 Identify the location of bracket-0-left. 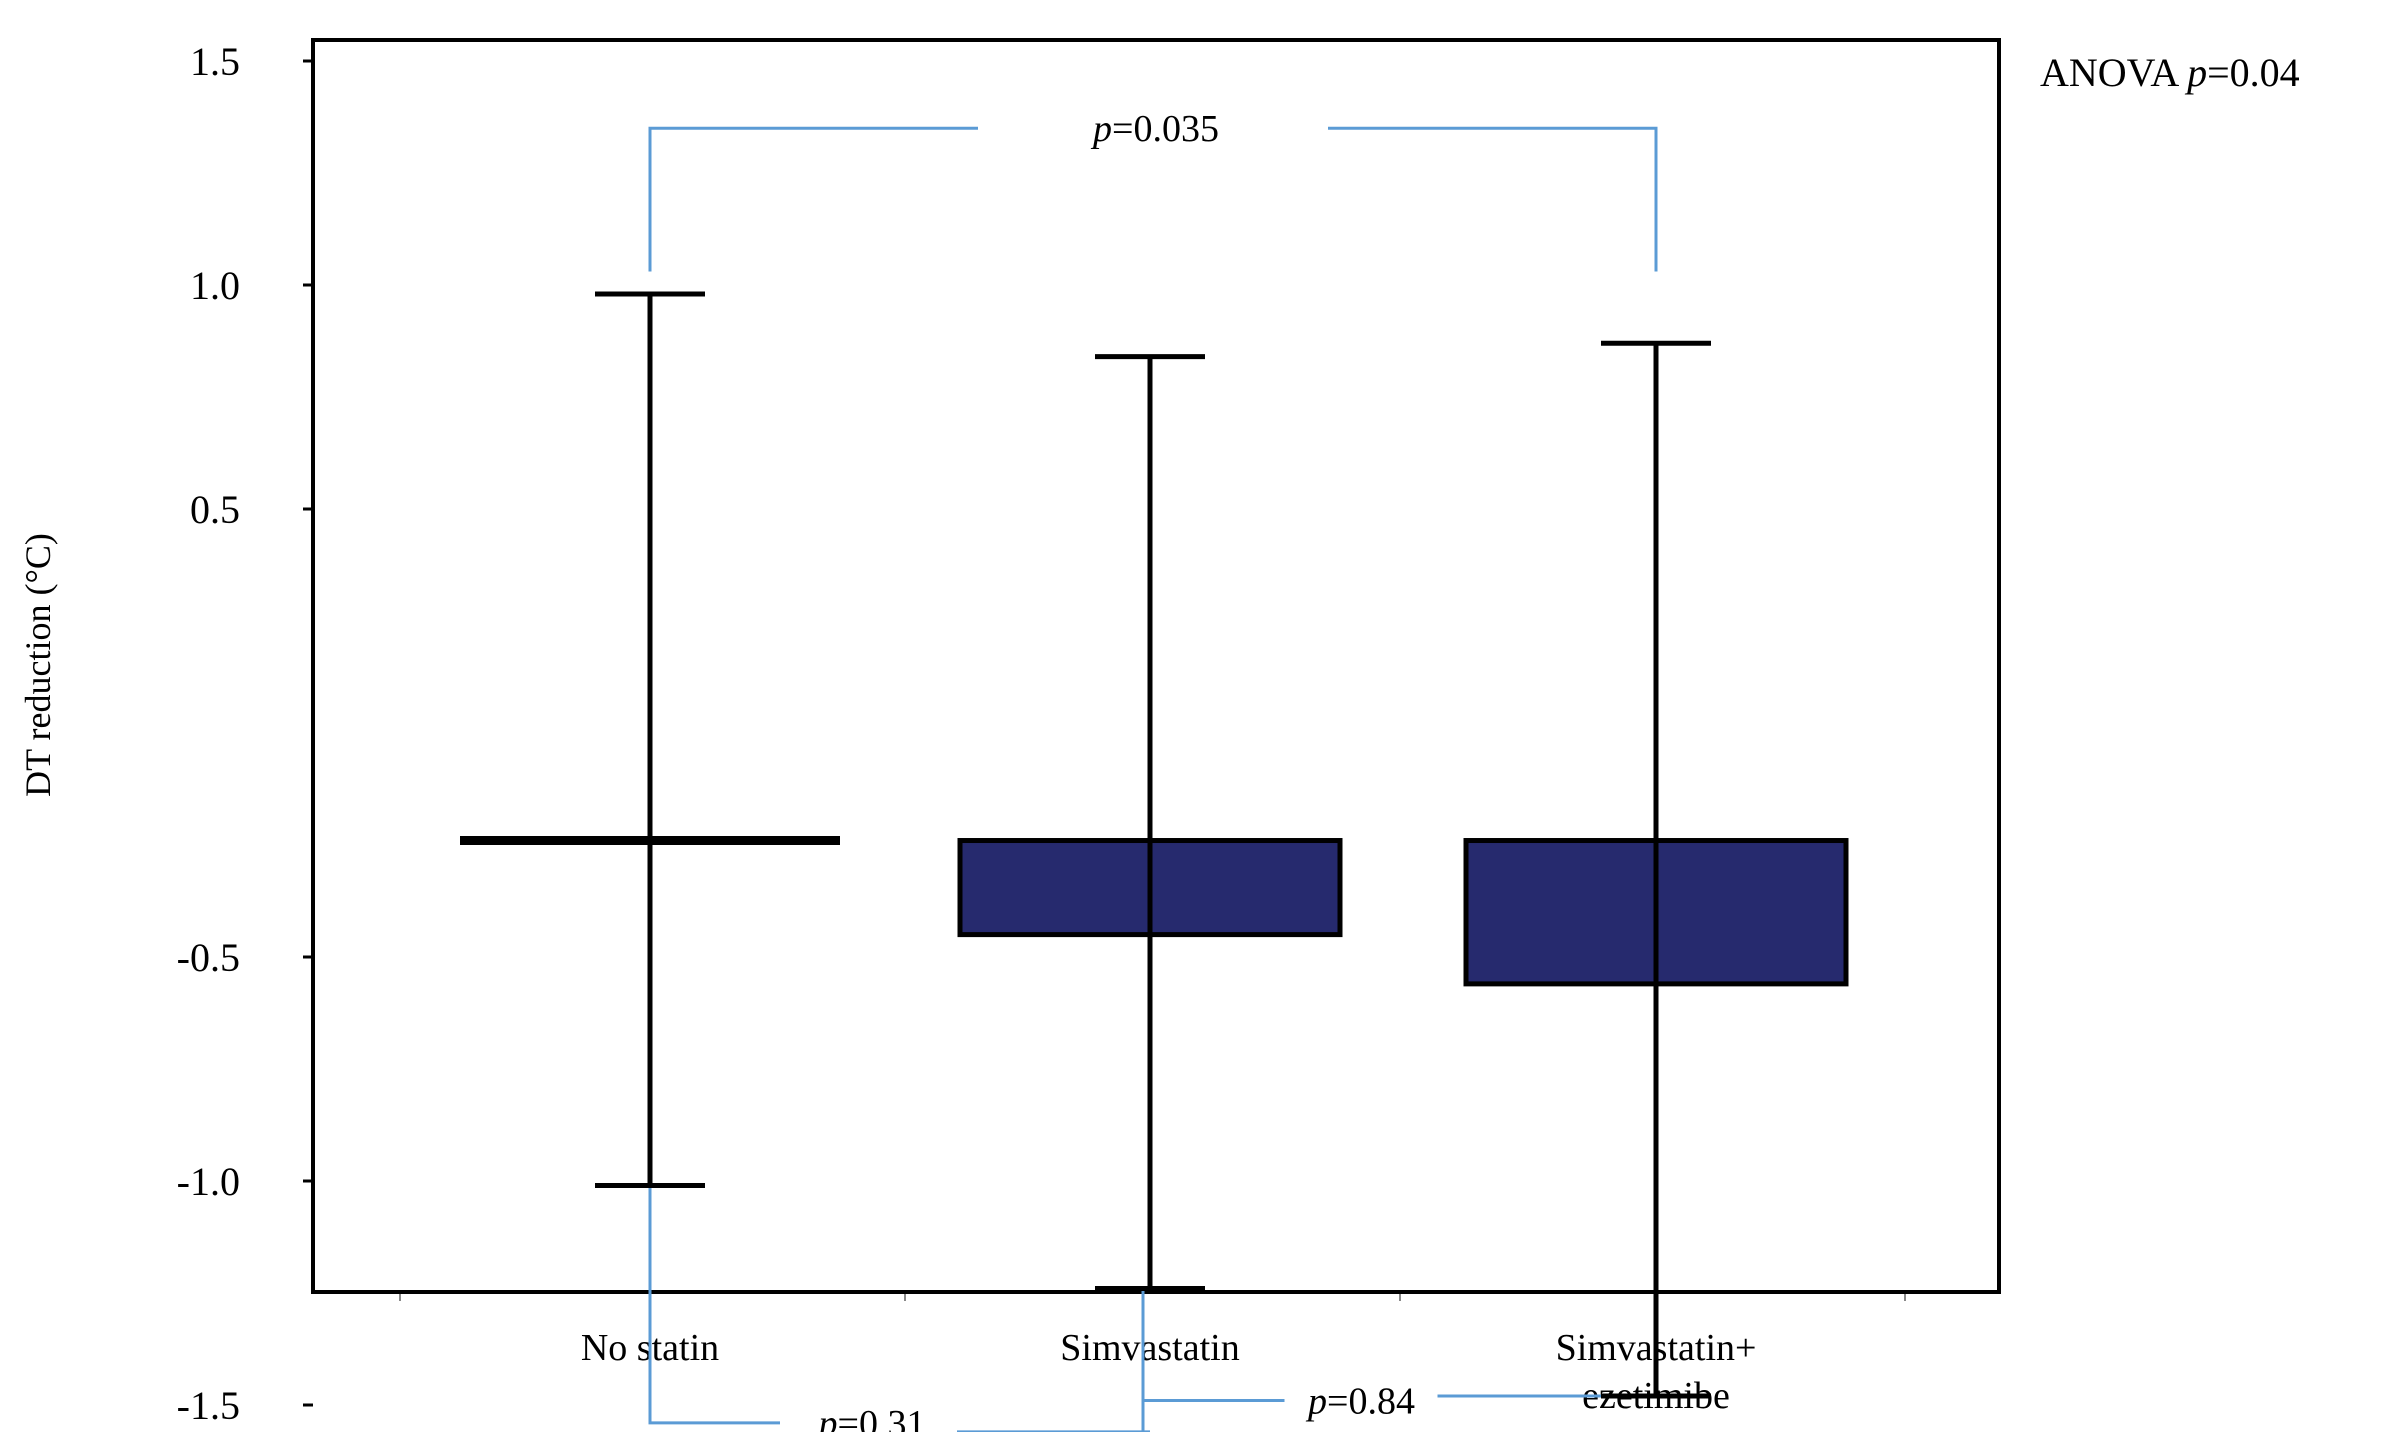
(813, 199).